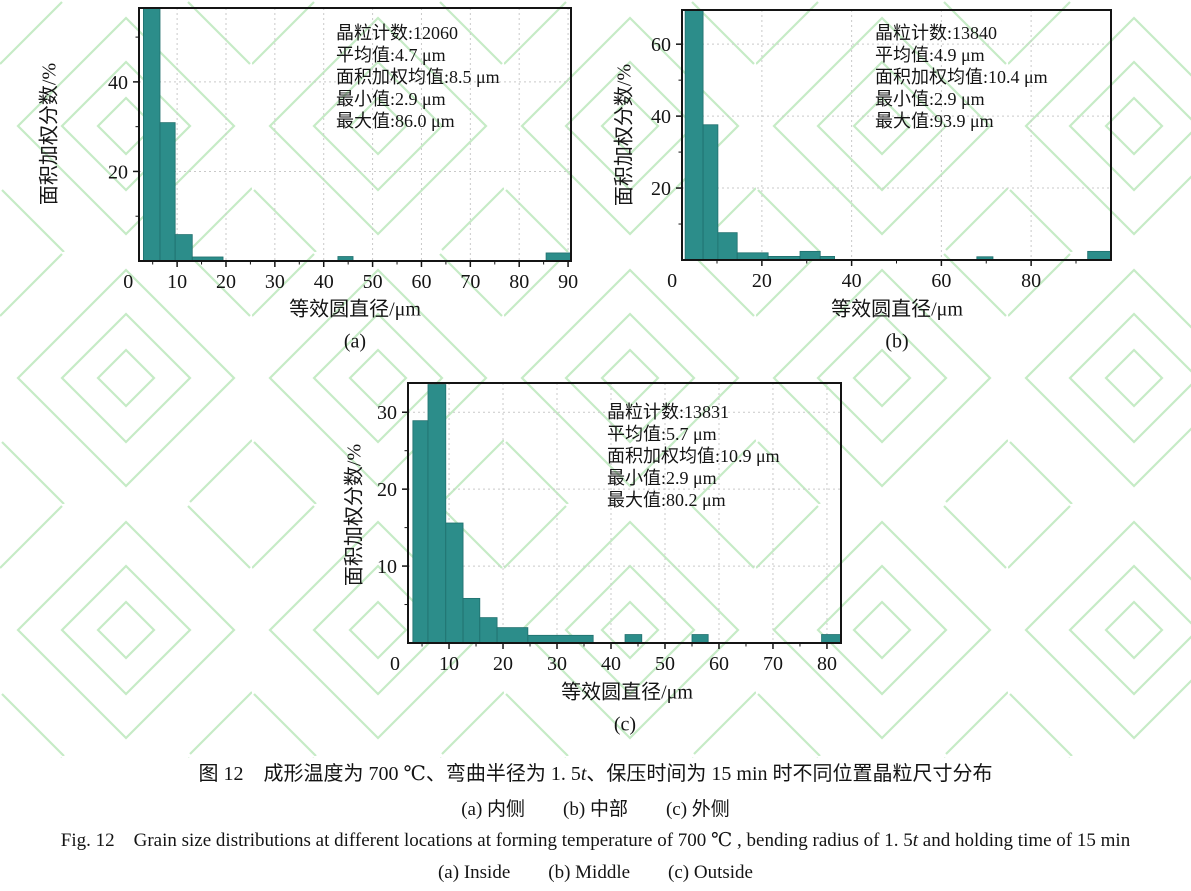  Describe the element at coordinates (666, 500) in the screenshot. I see `stat-max-c: 最大值:80.2 μm` at that location.